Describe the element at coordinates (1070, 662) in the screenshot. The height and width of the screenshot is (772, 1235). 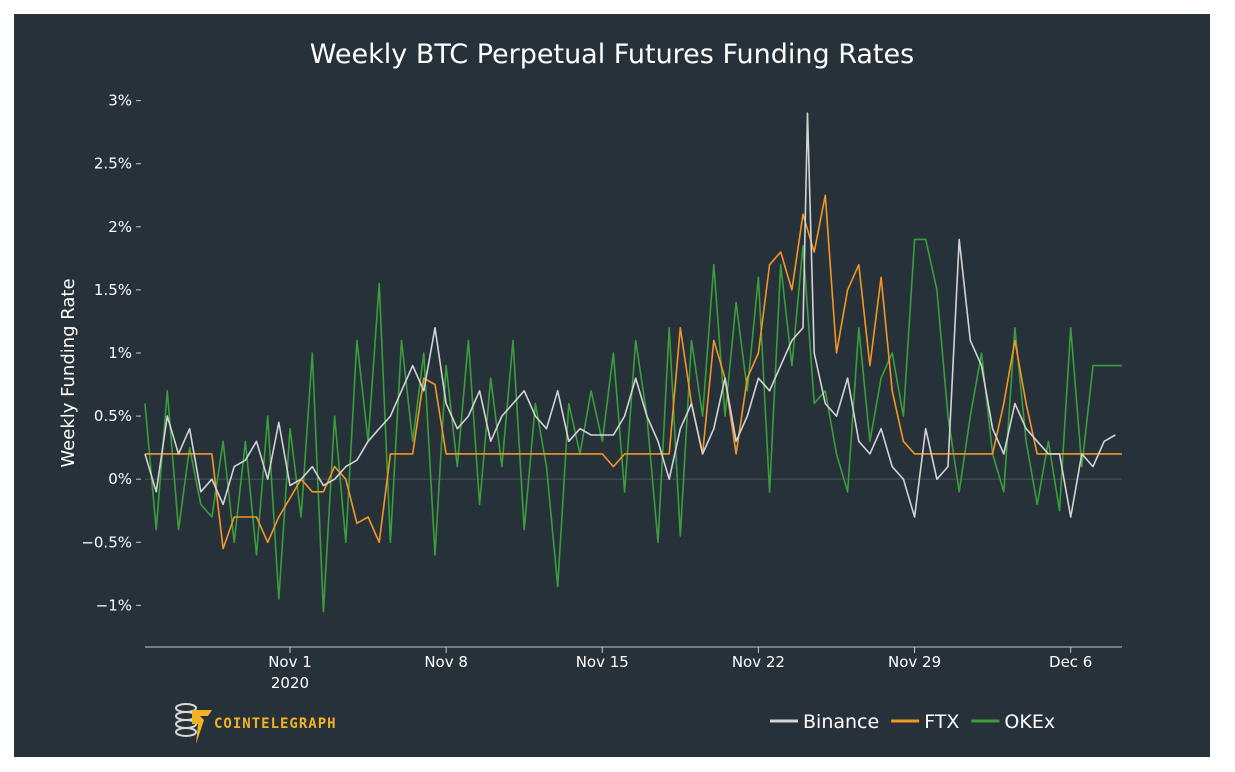
I see `x-tick-label: Dec 6` at that location.